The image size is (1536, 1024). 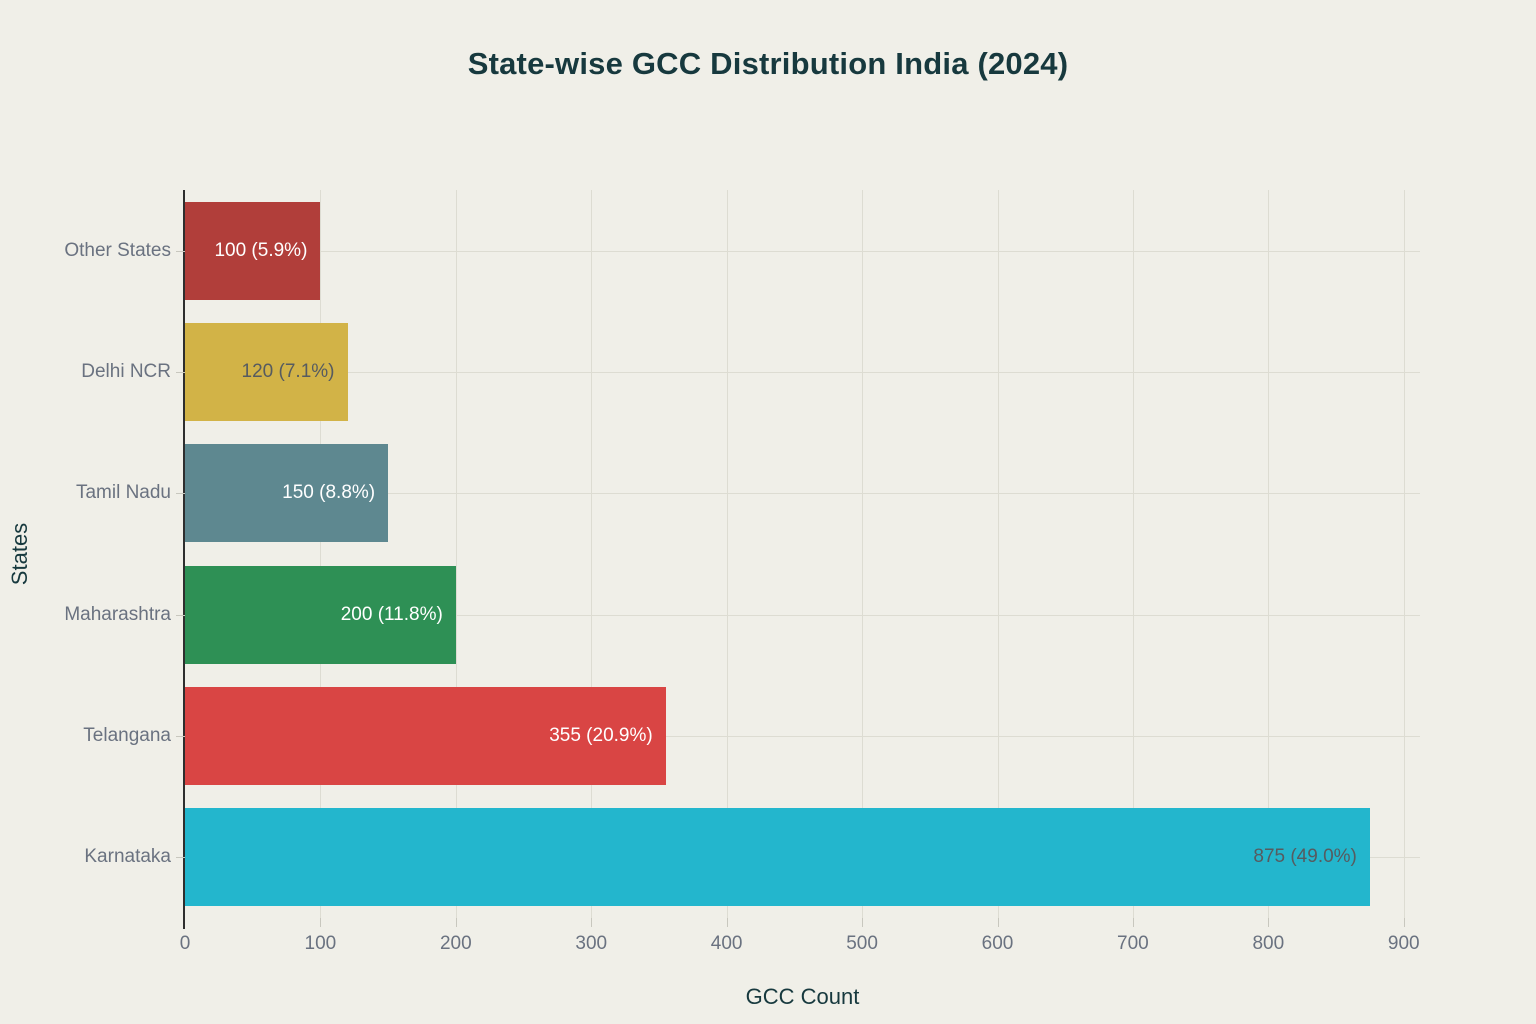 What do you see at coordinates (997, 943) in the screenshot?
I see `x-tick-label: 600` at bounding box center [997, 943].